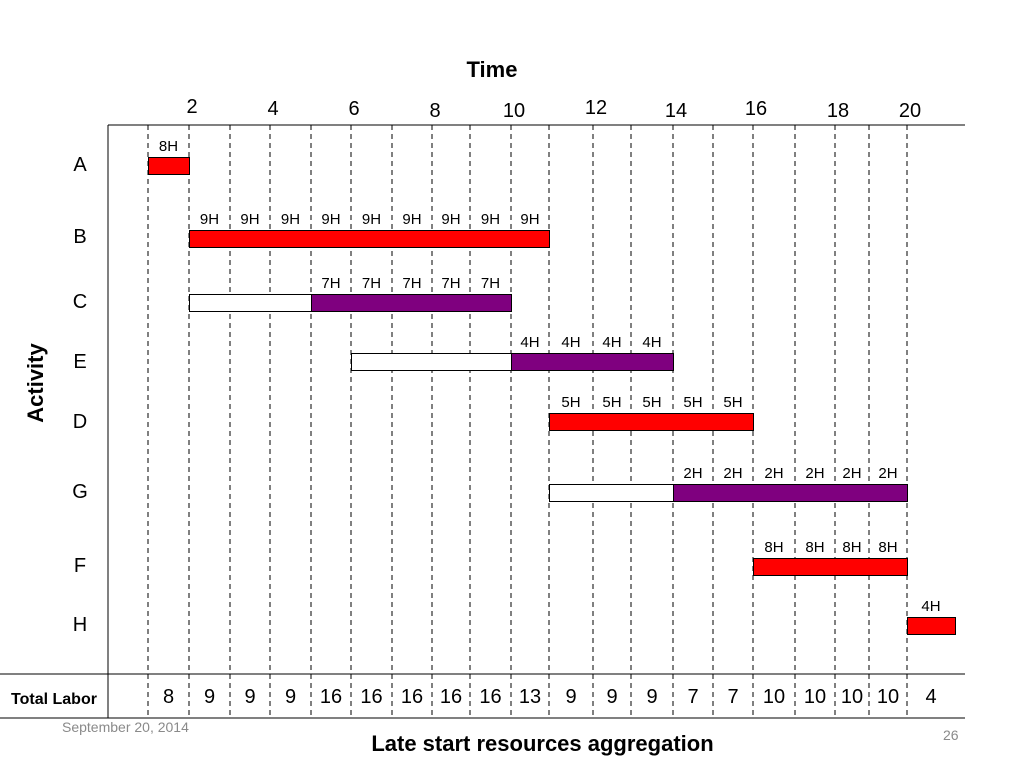 This screenshot has width=1024, height=768. What do you see at coordinates (514, 111) in the screenshot?
I see `time-tick-10: 10` at bounding box center [514, 111].